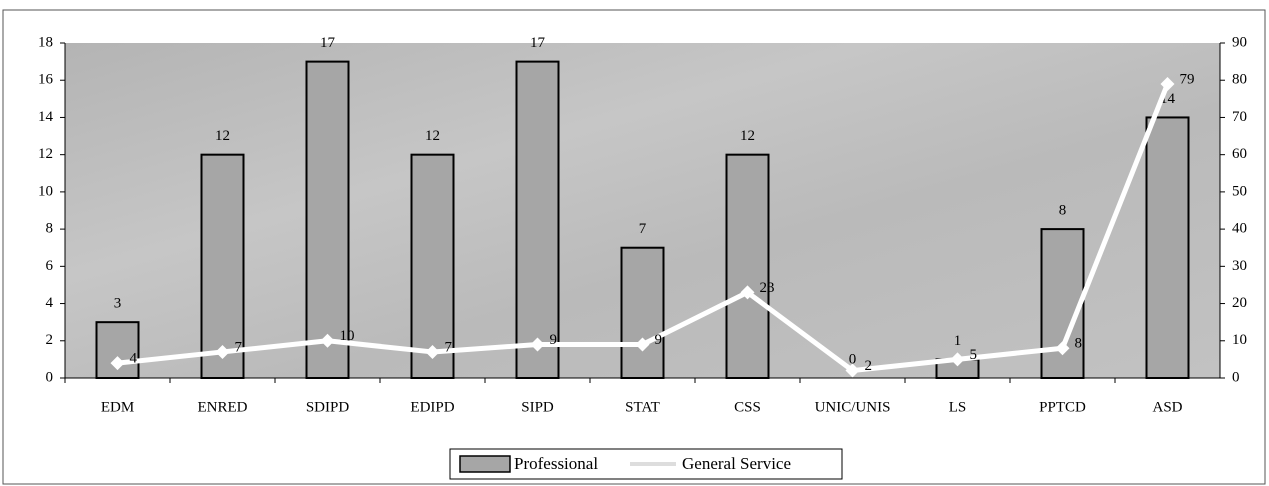 This screenshot has height=486, width=1269. What do you see at coordinates (736, 463) in the screenshot?
I see `legend-label: General Service` at bounding box center [736, 463].